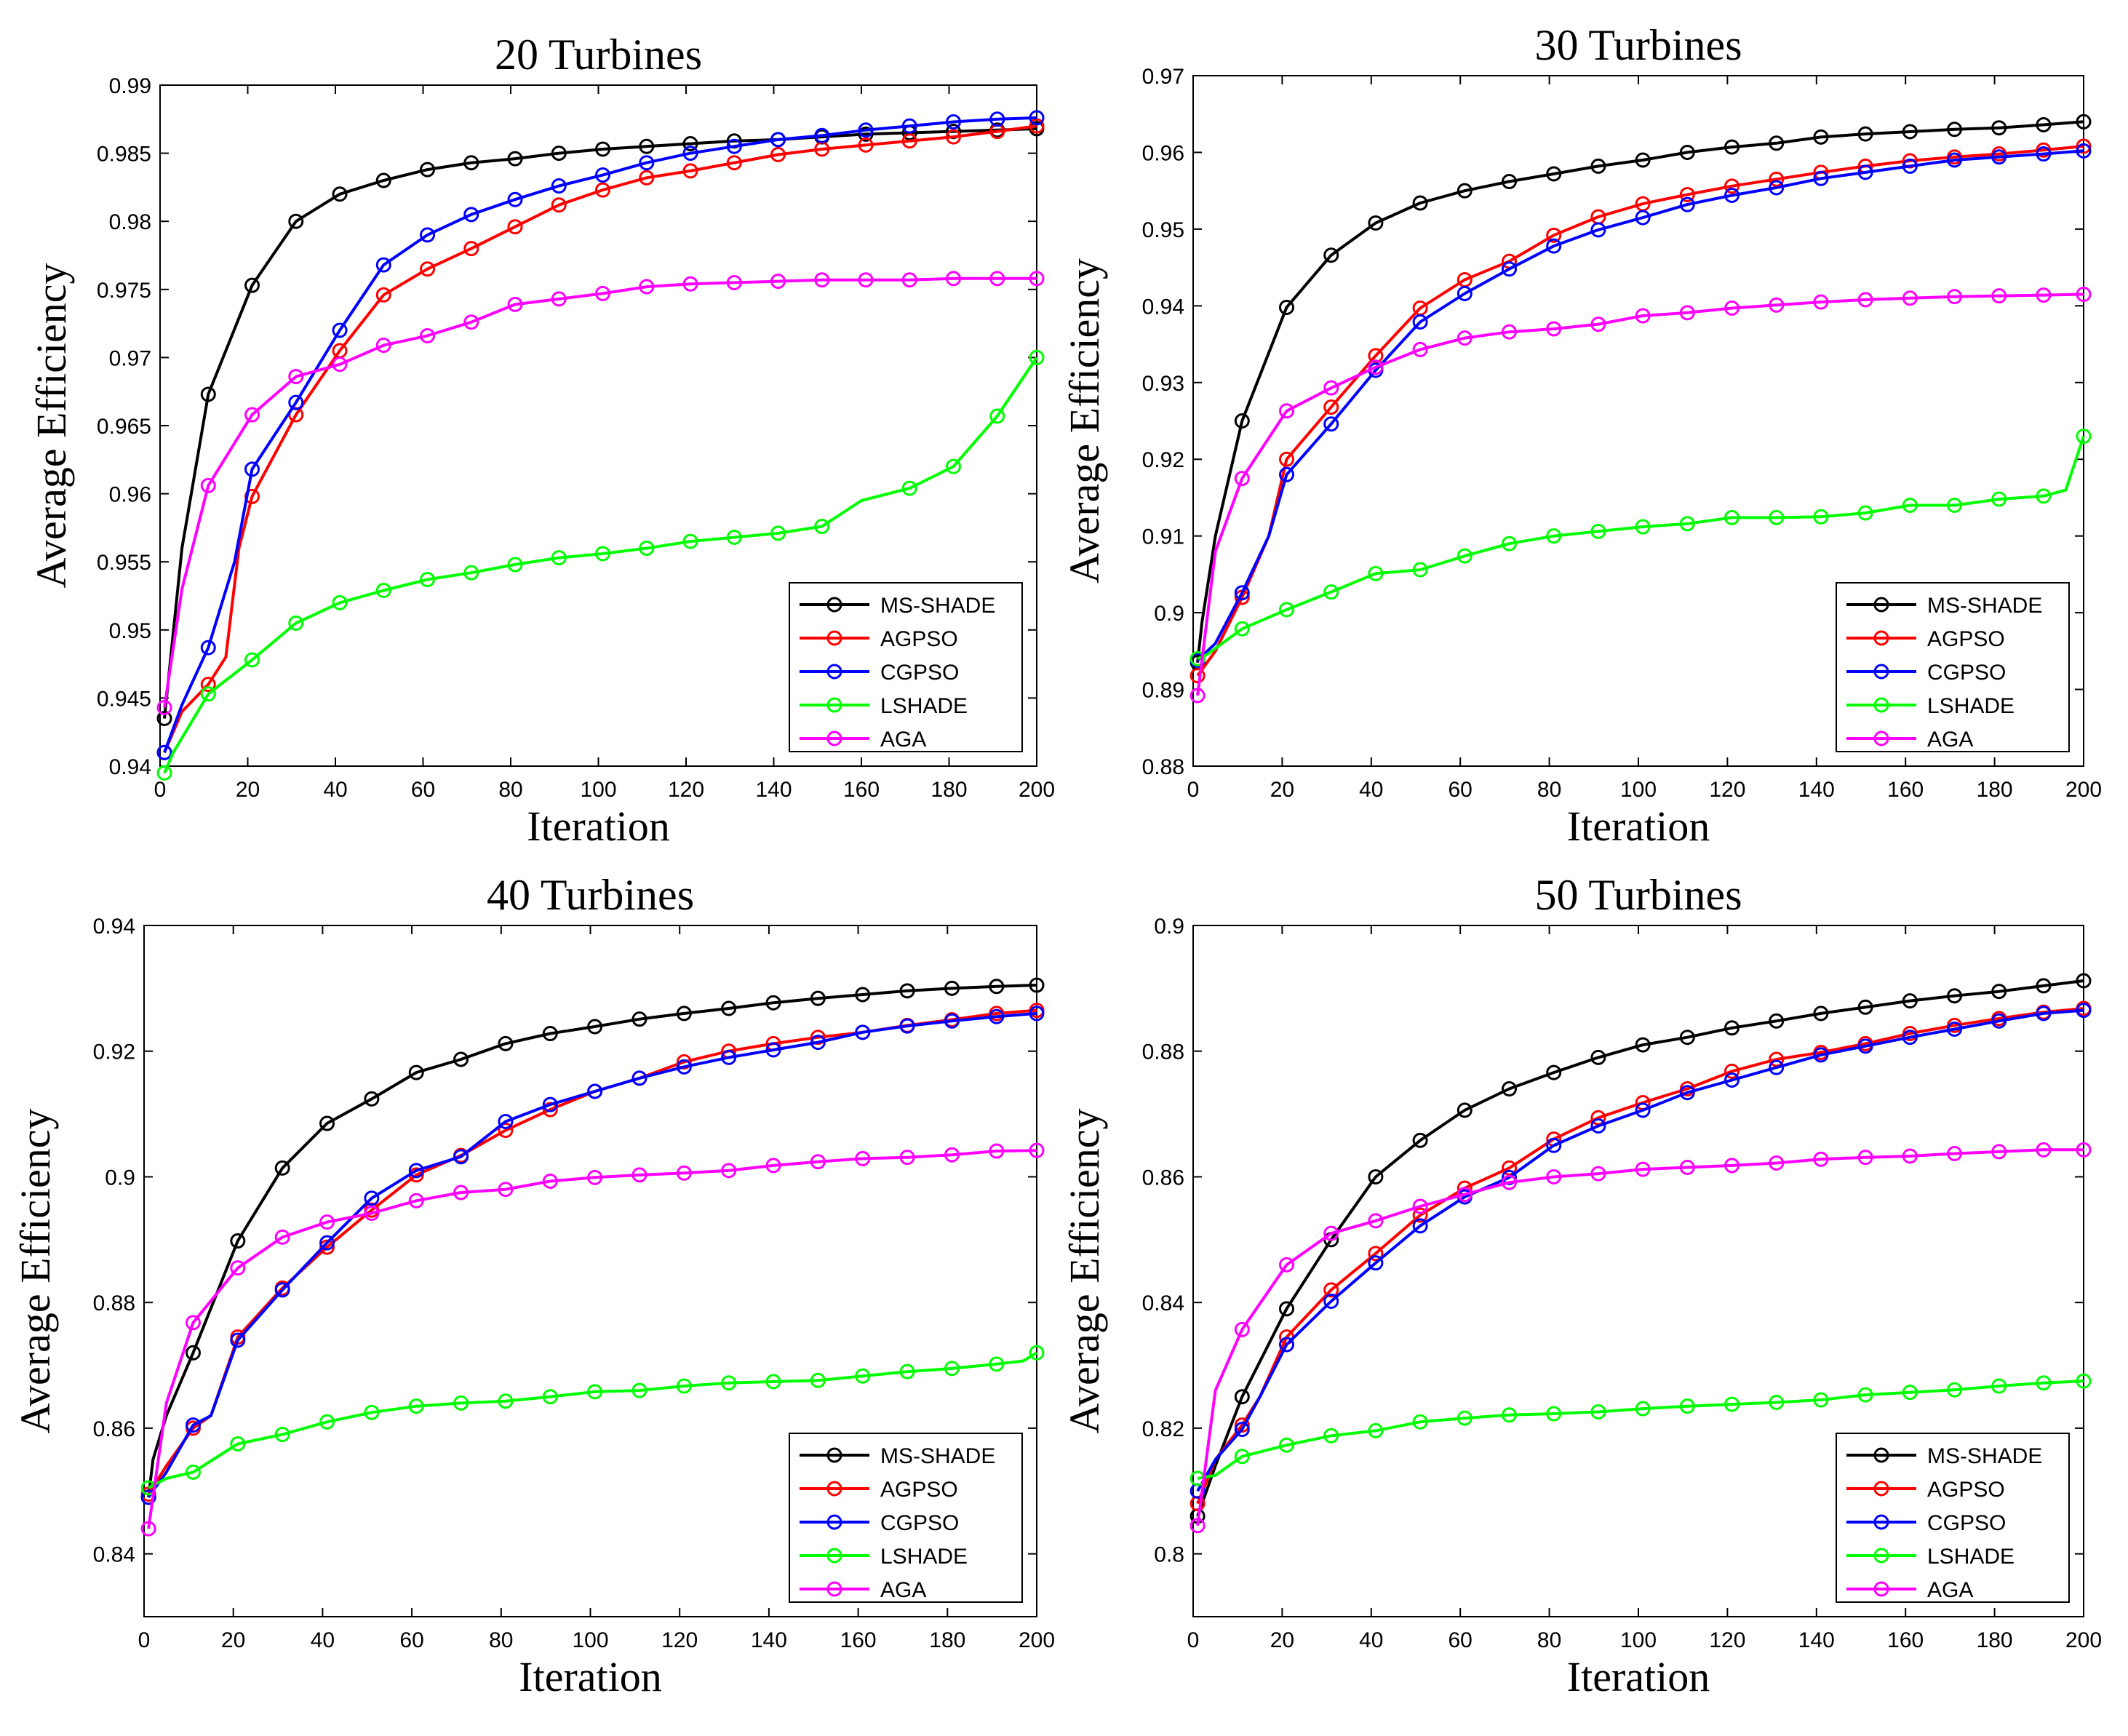 The height and width of the screenshot is (1736, 2128). I want to click on x-tick-label: 120, so click(1727, 790).